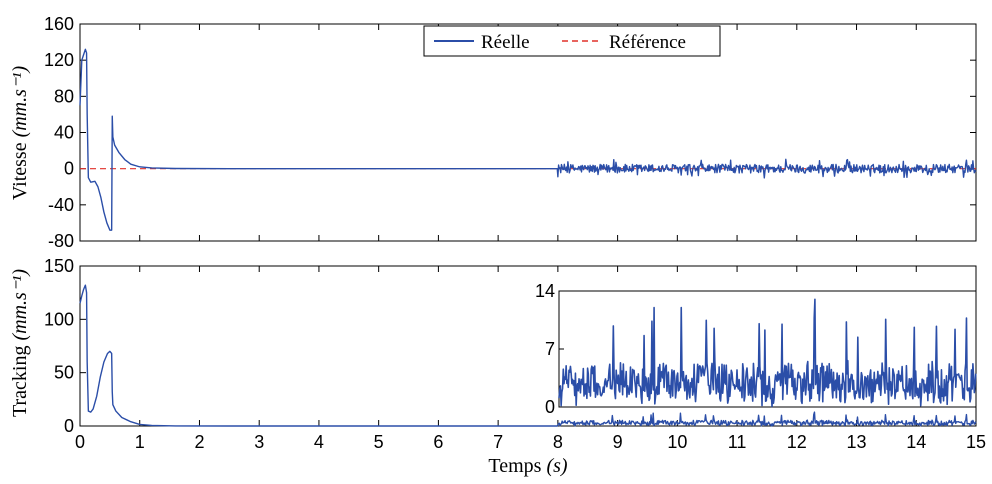 The image size is (992, 484). What do you see at coordinates (572, 41) in the screenshot?
I see `legend: Réelle Référence` at bounding box center [572, 41].